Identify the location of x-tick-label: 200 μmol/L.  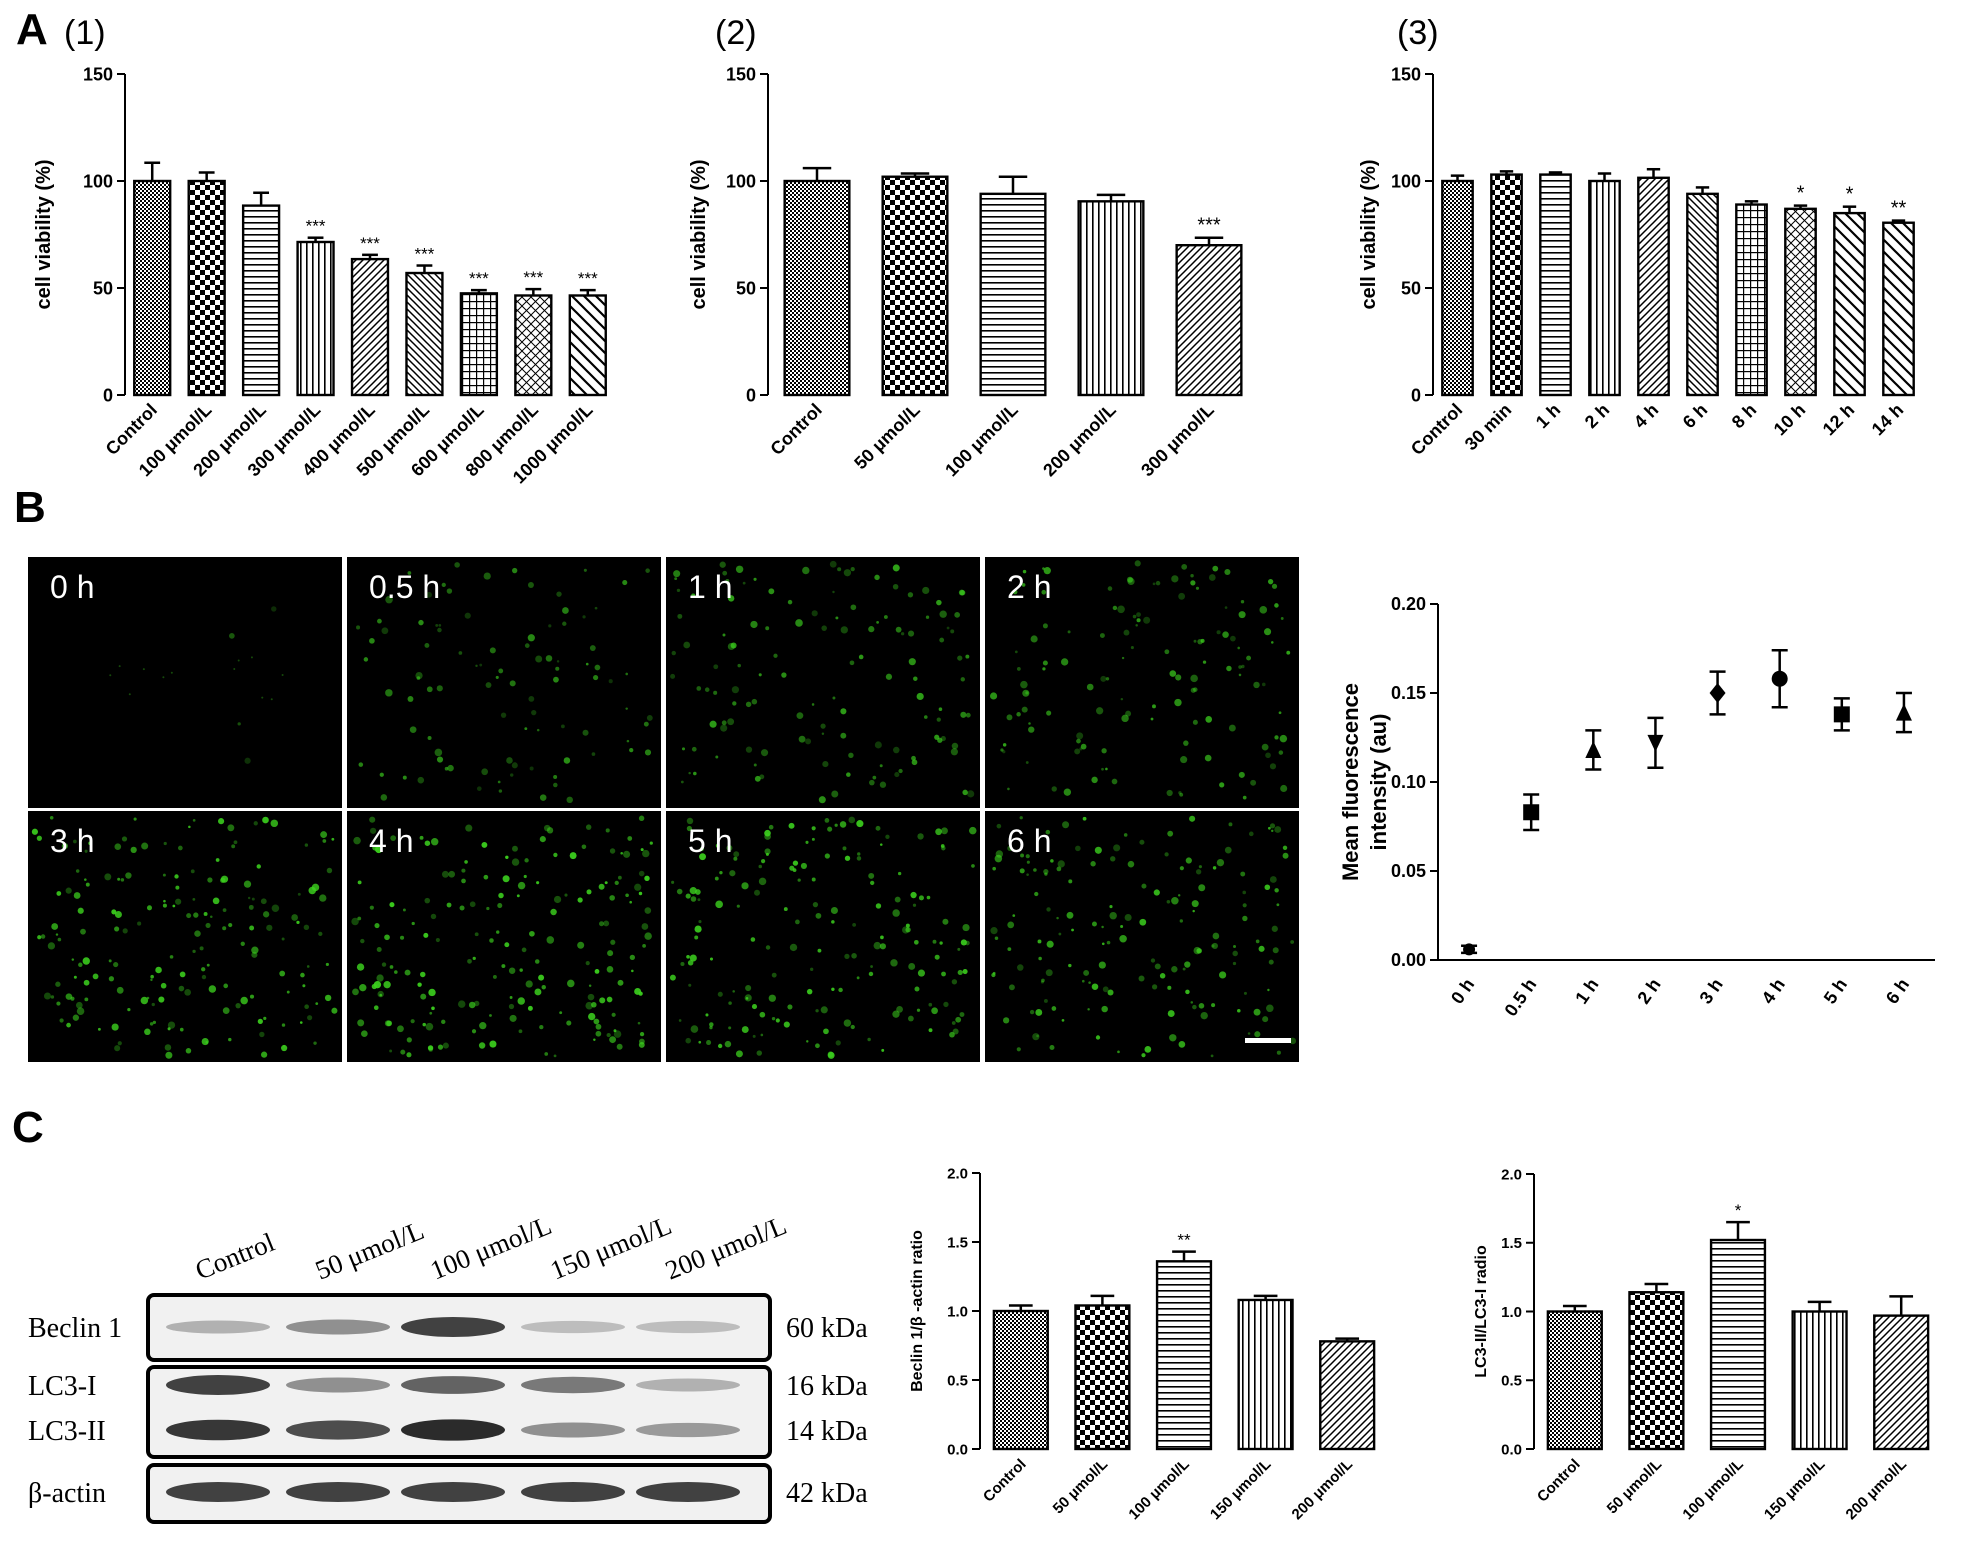
(1079, 440).